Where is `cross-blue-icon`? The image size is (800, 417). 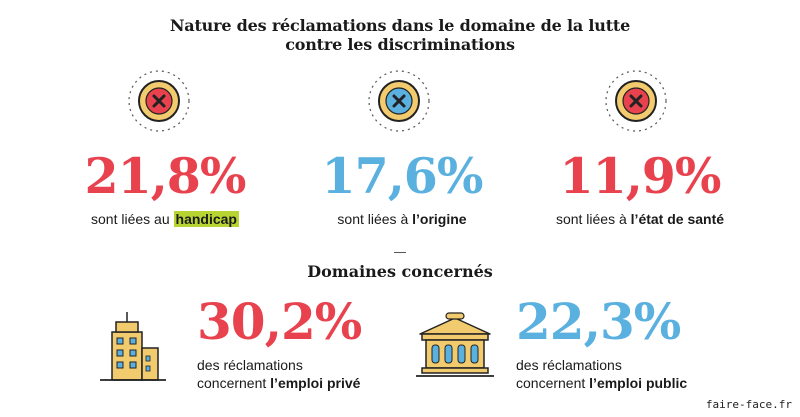
cross-blue-icon is located at coordinates (399, 101).